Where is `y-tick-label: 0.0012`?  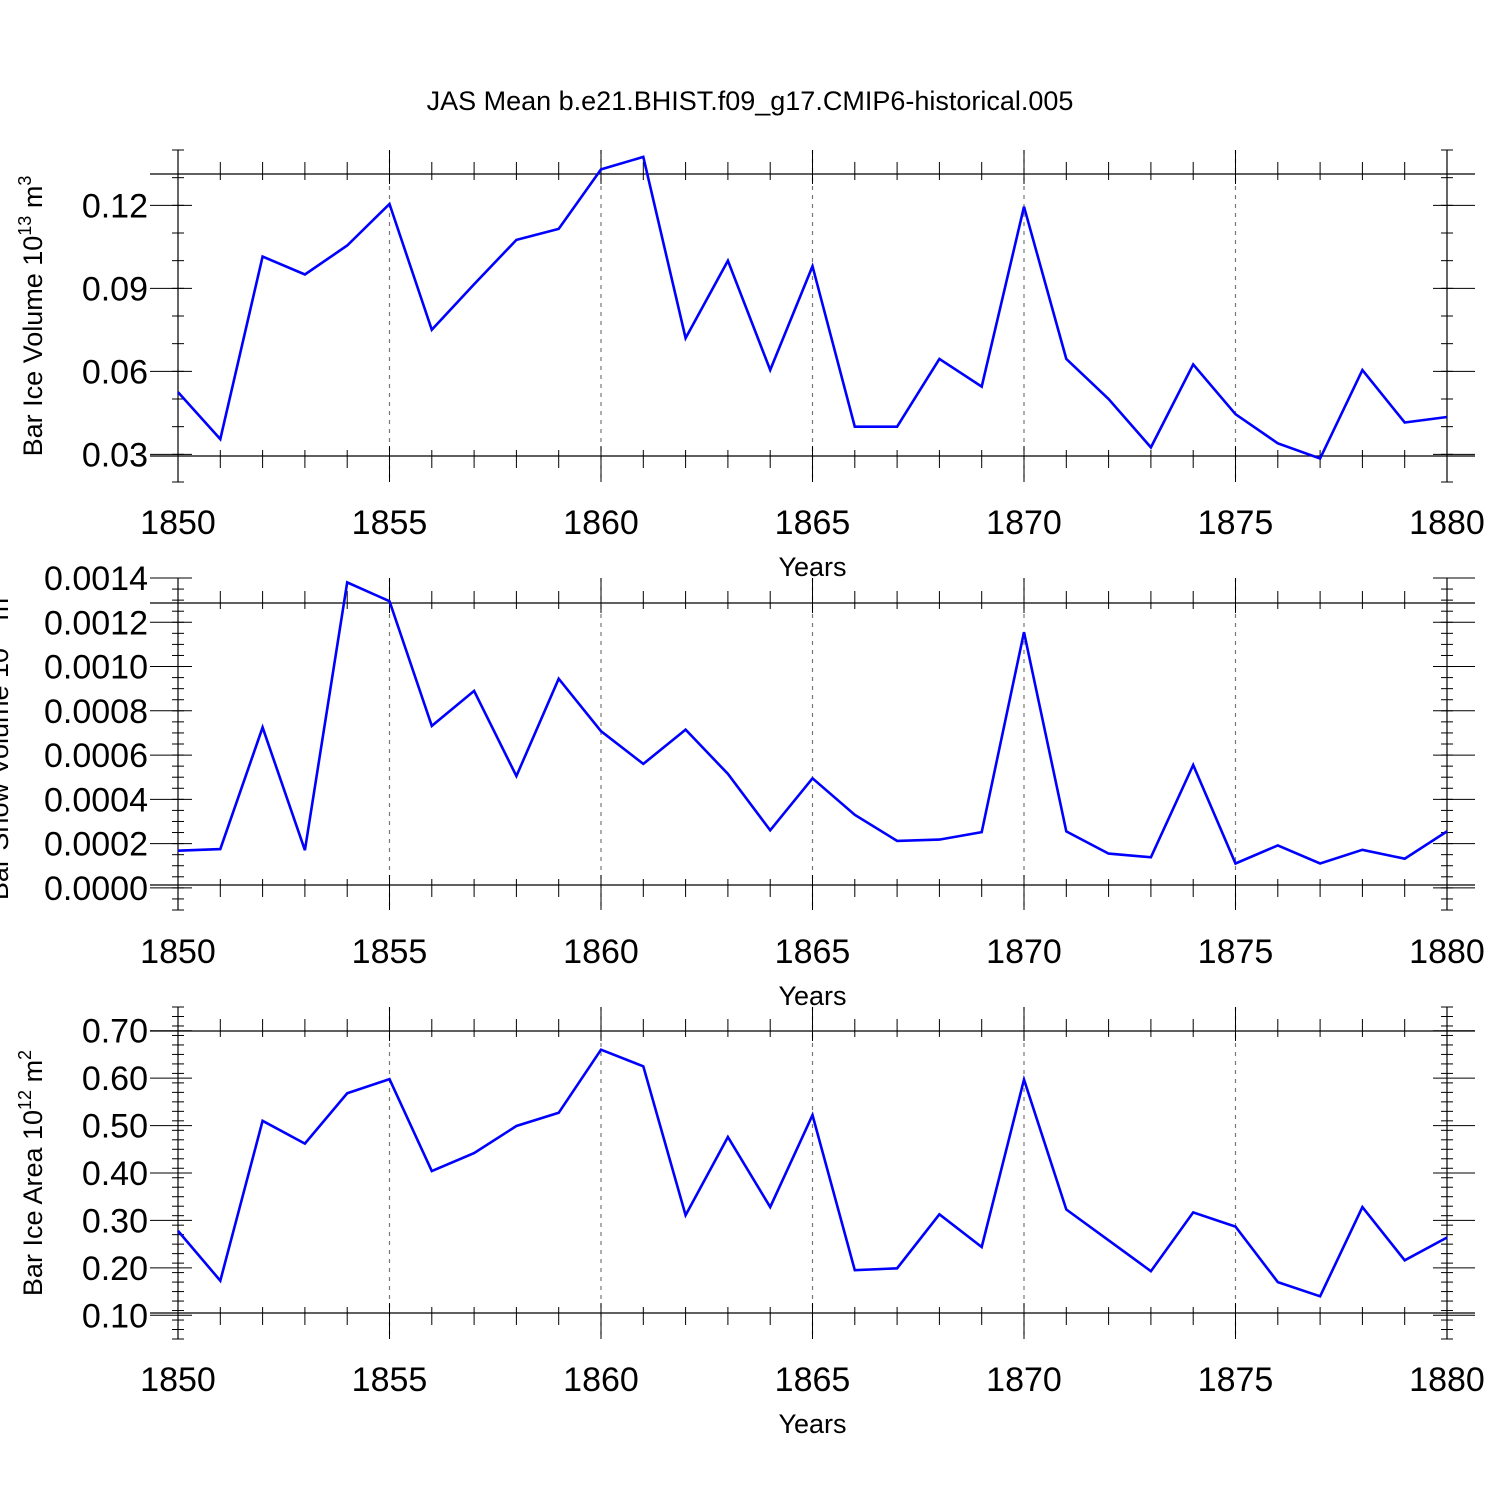 y-tick-label: 0.0012 is located at coordinates (96, 623).